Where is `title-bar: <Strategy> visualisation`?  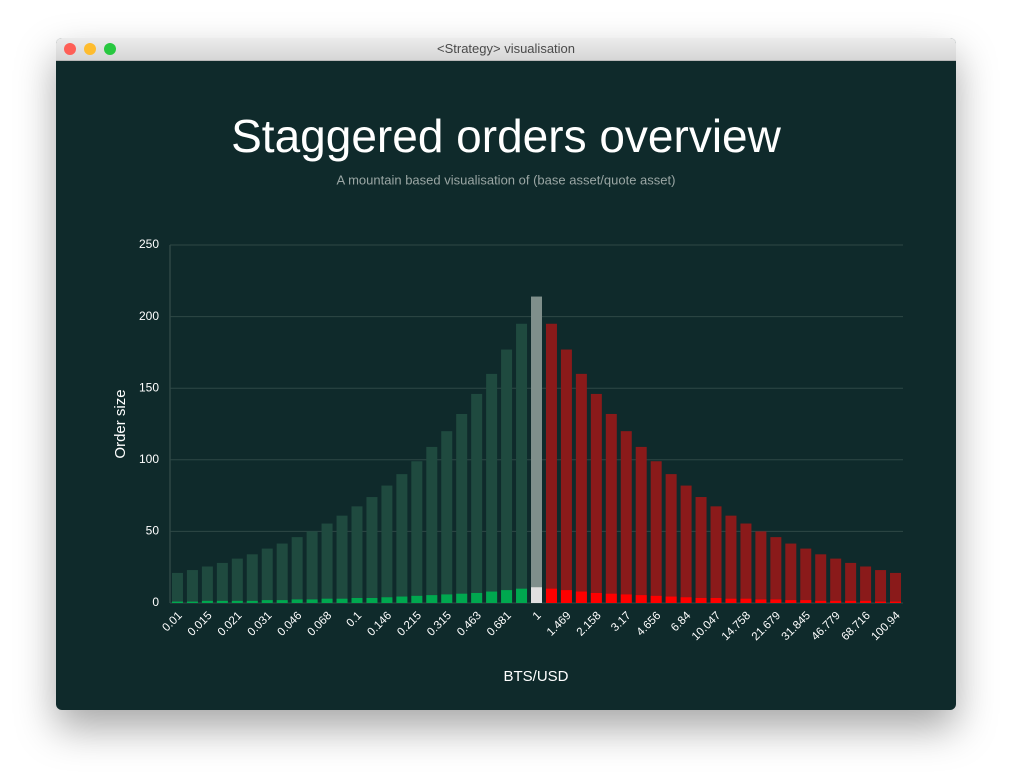
title-bar: <Strategy> visualisation is located at coordinates (506, 49).